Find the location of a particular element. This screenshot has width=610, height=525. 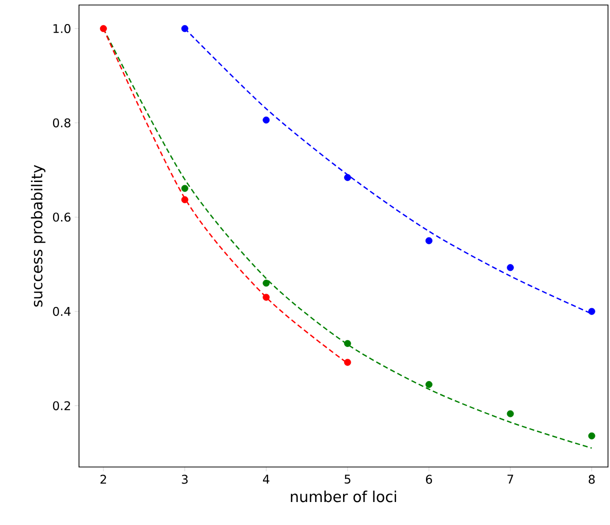

y-tick-label: 0.4 is located at coordinates (61, 311).